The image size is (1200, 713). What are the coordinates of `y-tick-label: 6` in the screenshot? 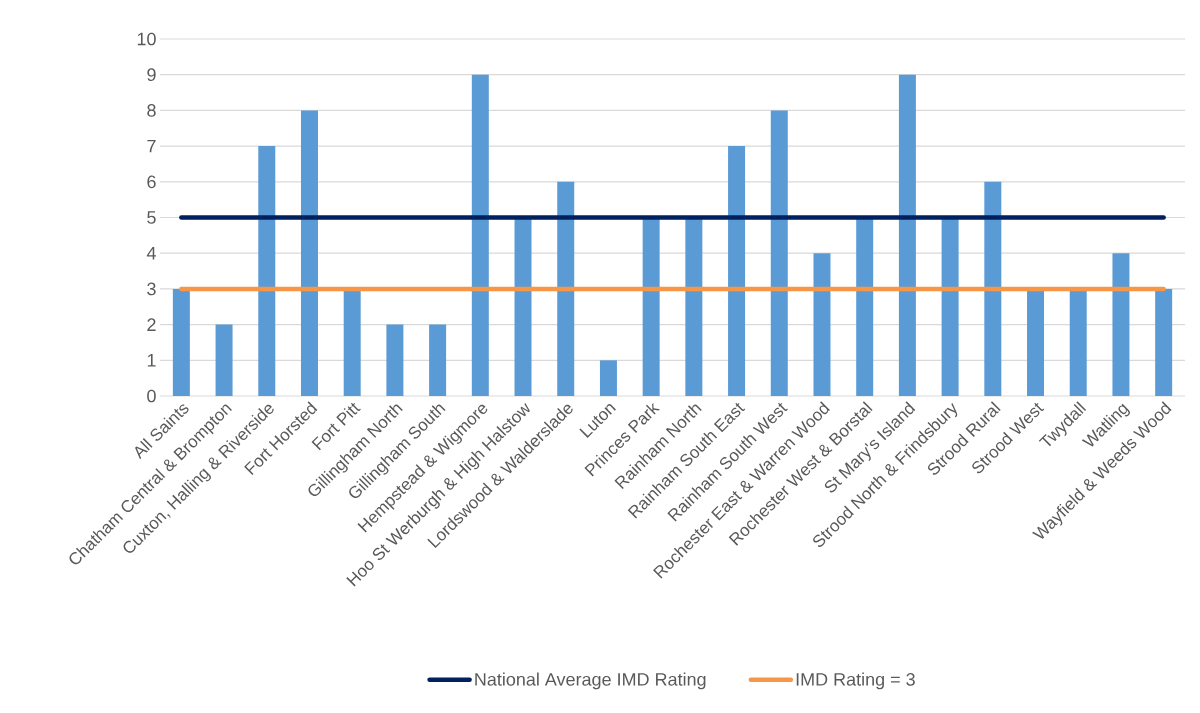 It's located at (151, 182).